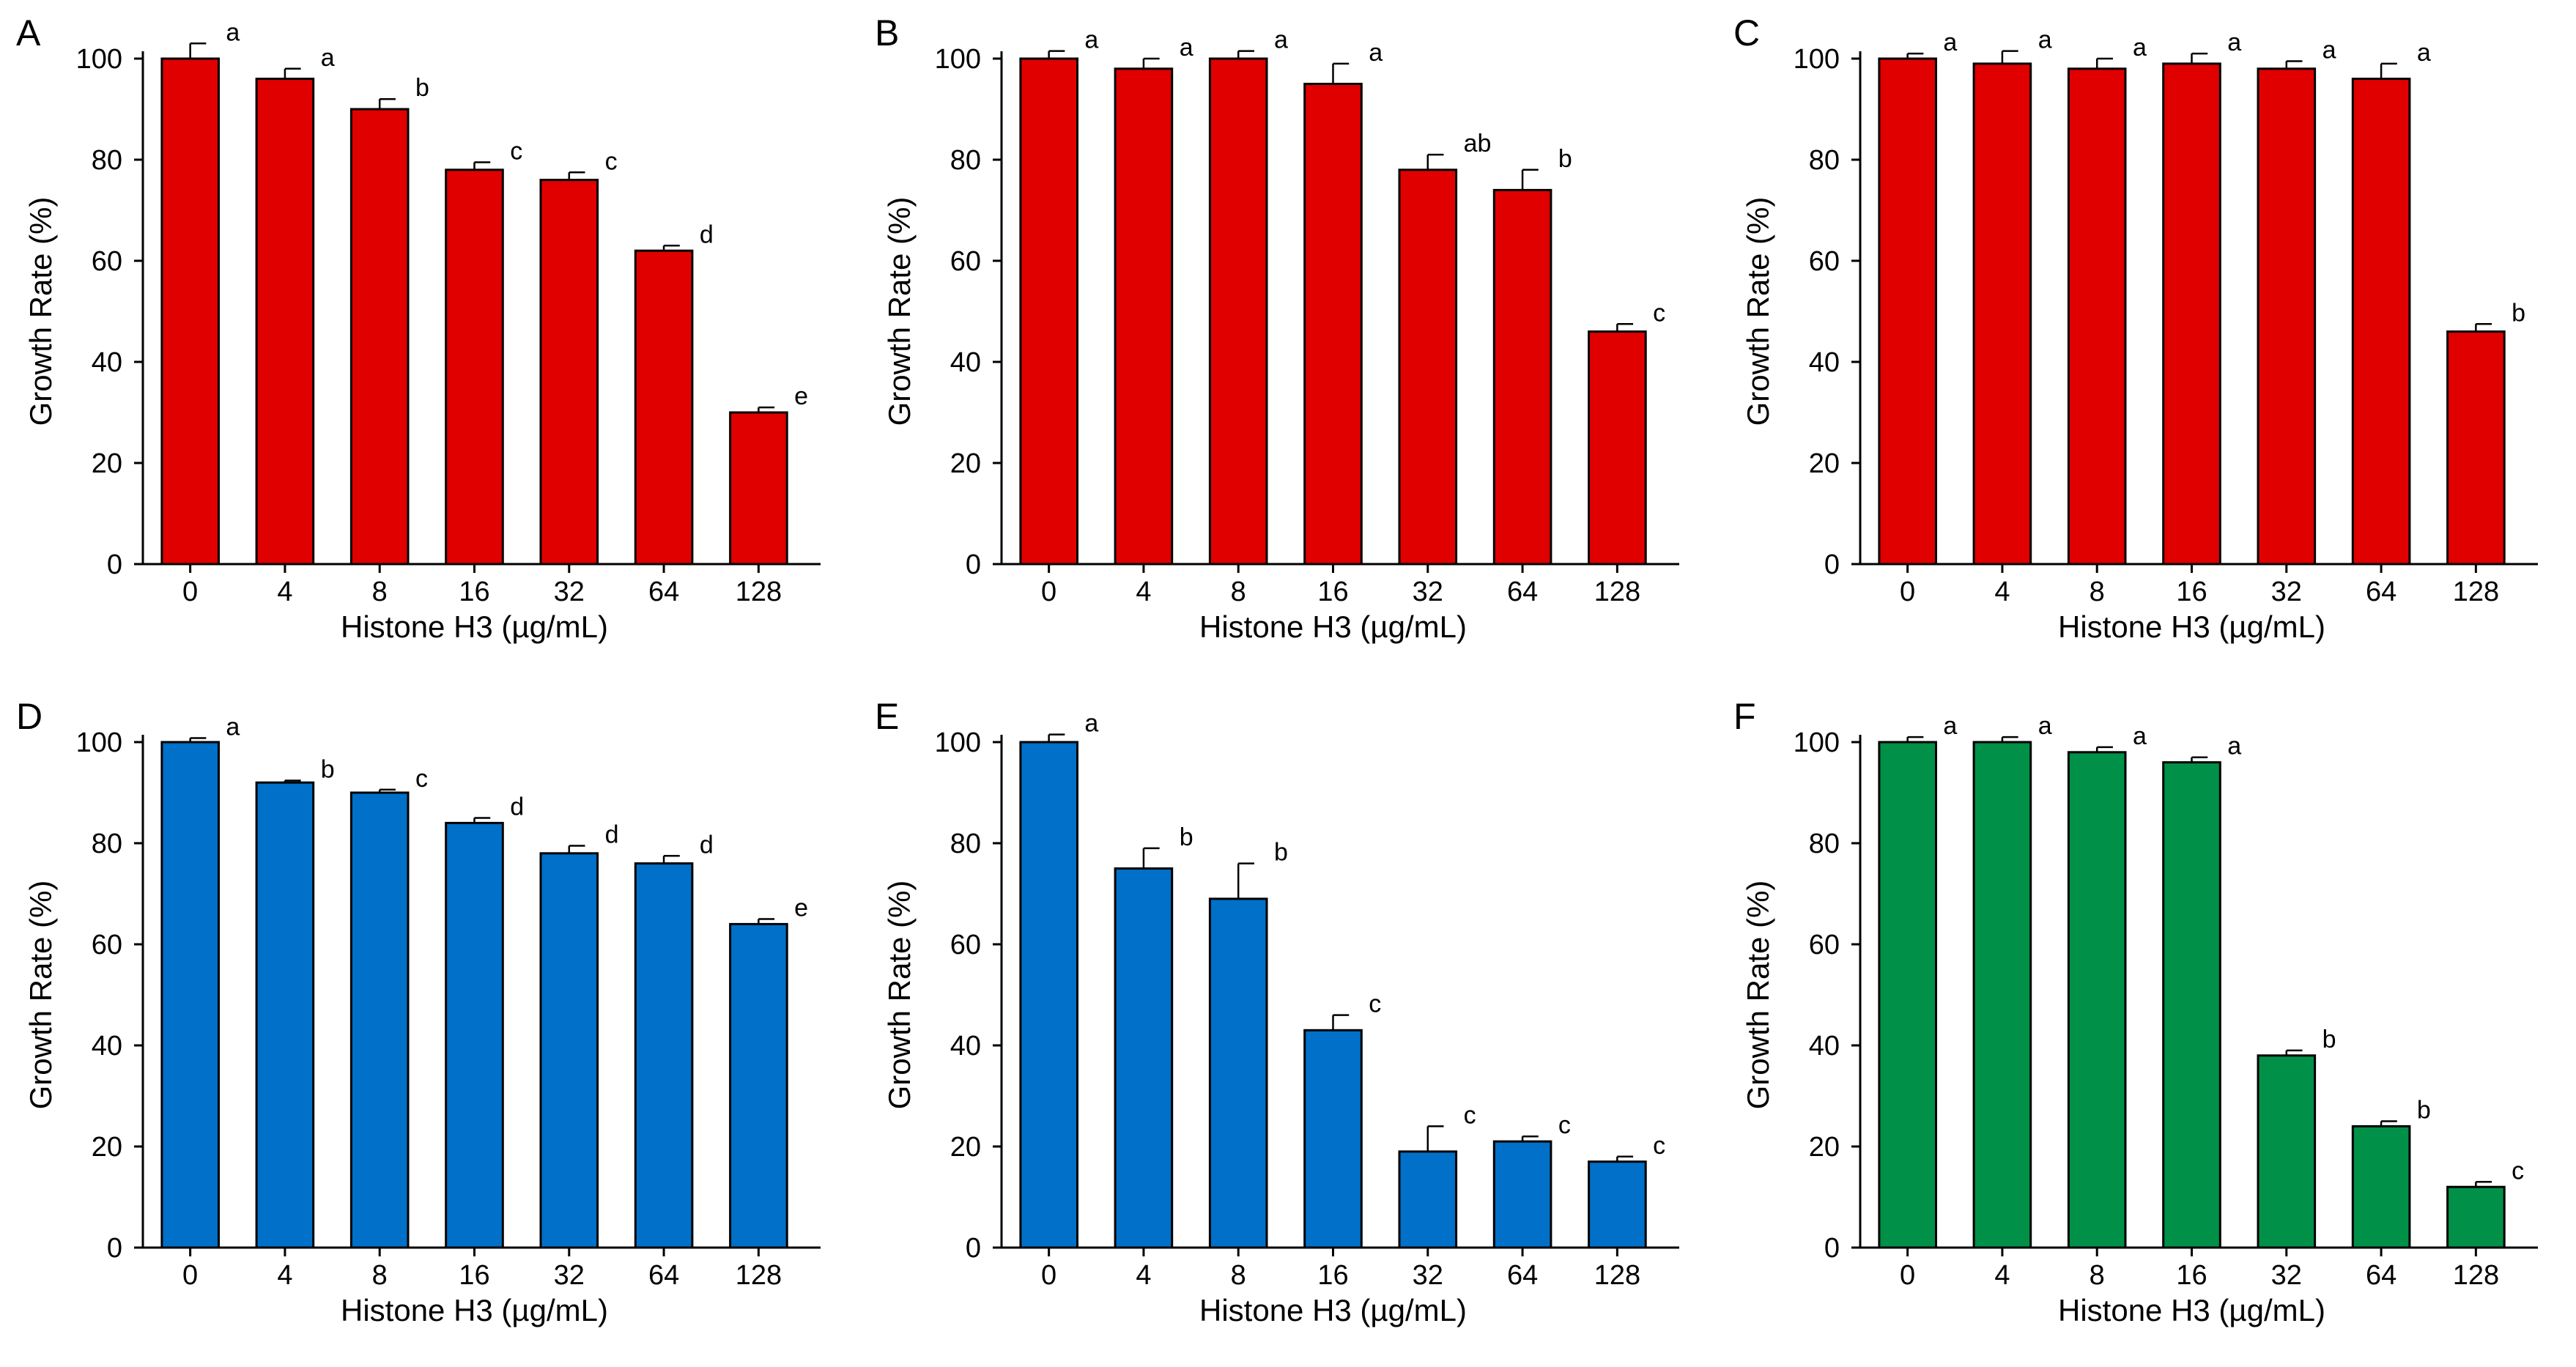  Describe the element at coordinates (899, 995) in the screenshot. I see `y-axis-title-e: Growth Rate (%)` at that location.